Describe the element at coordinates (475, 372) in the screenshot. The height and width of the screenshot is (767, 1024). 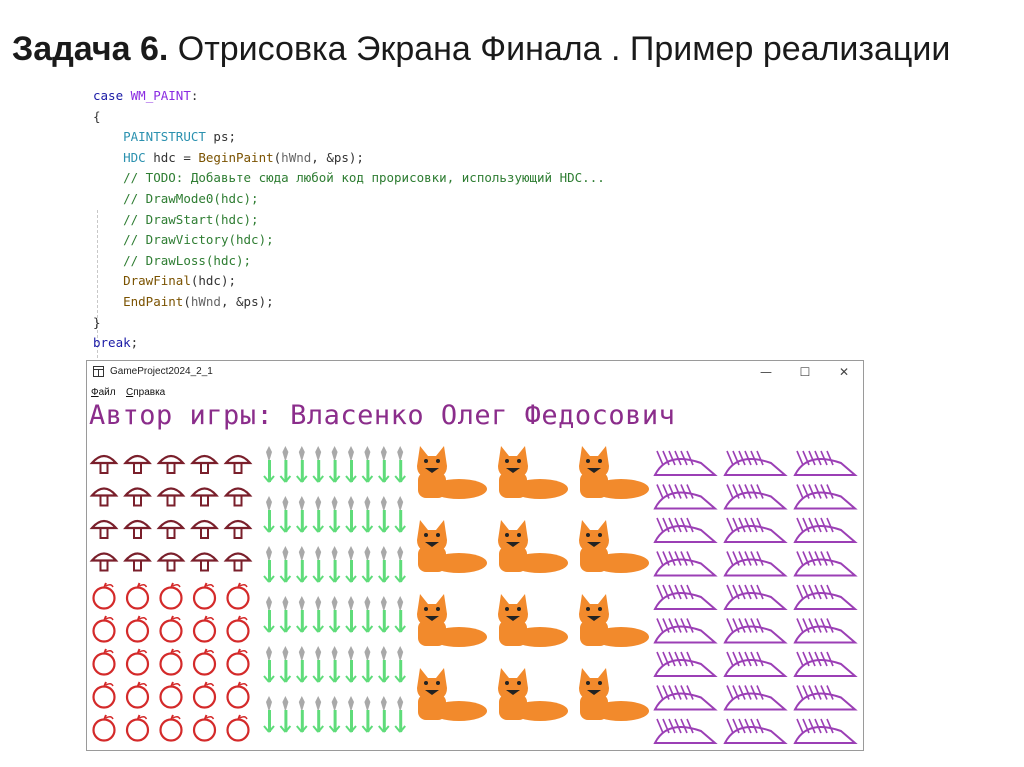
I see `window-titlebar: GameProject2024_2_1 — ☐ ✕` at that location.